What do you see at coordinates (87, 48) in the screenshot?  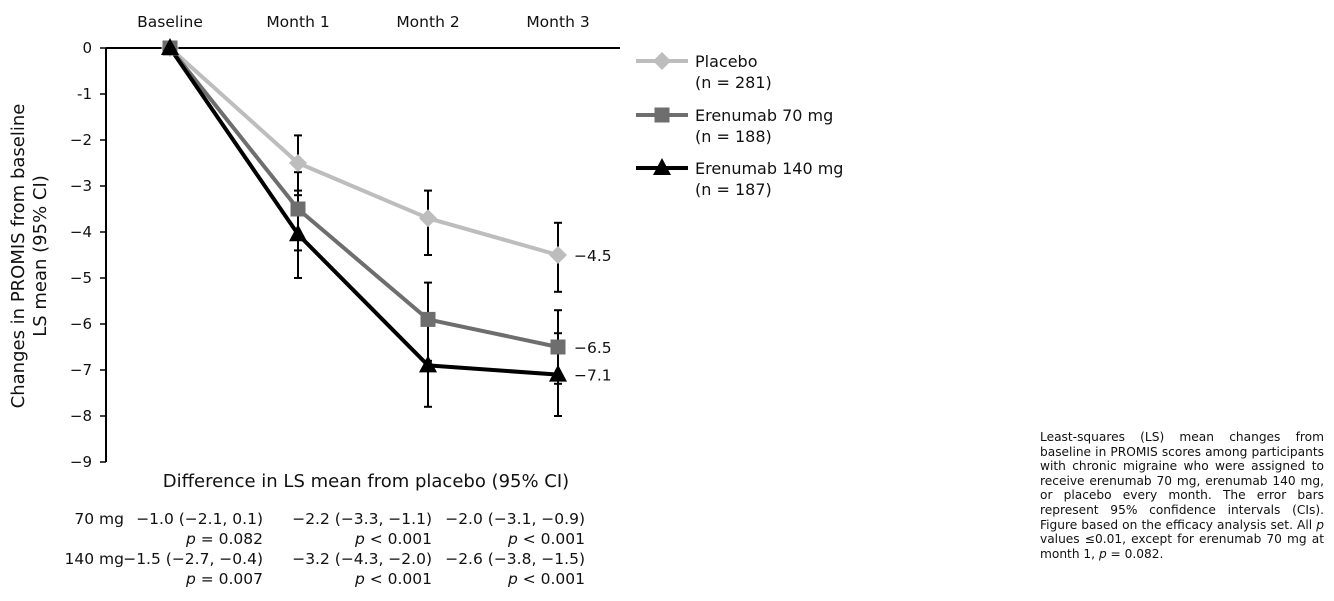 I see `y-tick-label: 0` at bounding box center [87, 48].